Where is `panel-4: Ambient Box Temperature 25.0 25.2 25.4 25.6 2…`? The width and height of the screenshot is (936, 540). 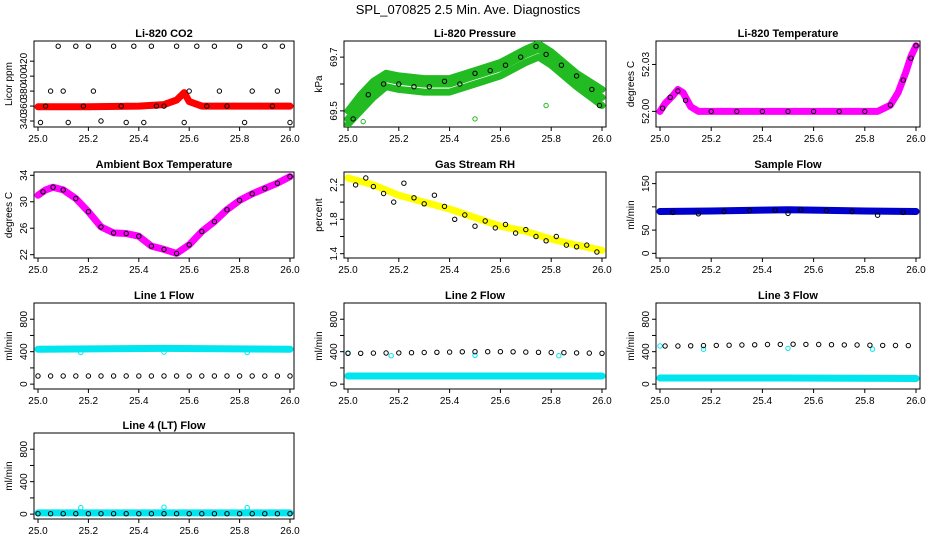
panel-4: Ambient Box Temperature 25.0 25.2 25.4 25.6 2… is located at coordinates (152, 217).